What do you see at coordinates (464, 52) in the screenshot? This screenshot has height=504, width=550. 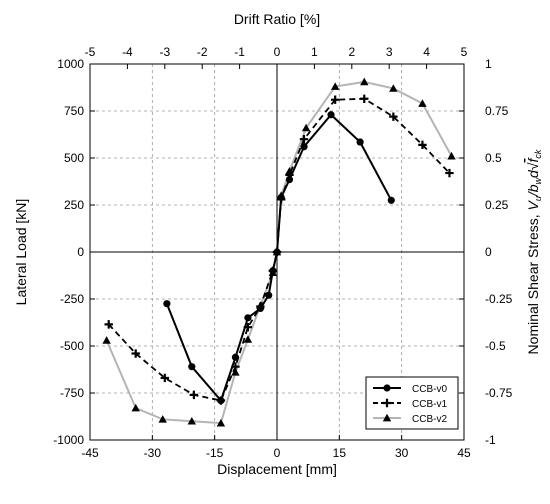 I see `x2-tick-label: 5` at bounding box center [464, 52].